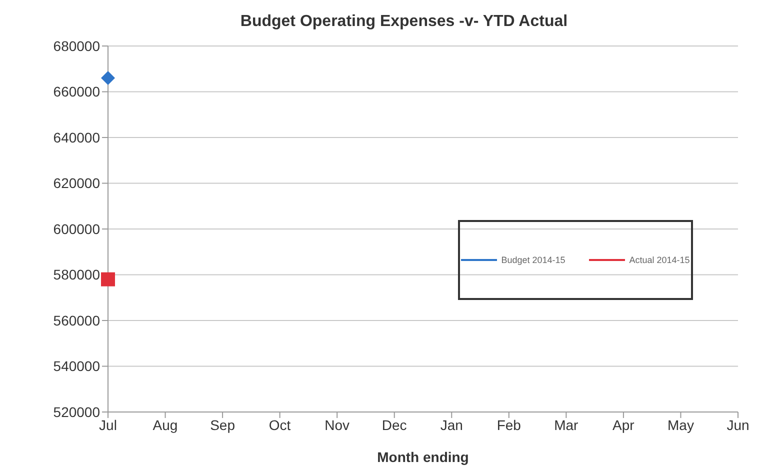 This screenshot has width=760, height=472. I want to click on x-tick-label: Sep, so click(223, 424).